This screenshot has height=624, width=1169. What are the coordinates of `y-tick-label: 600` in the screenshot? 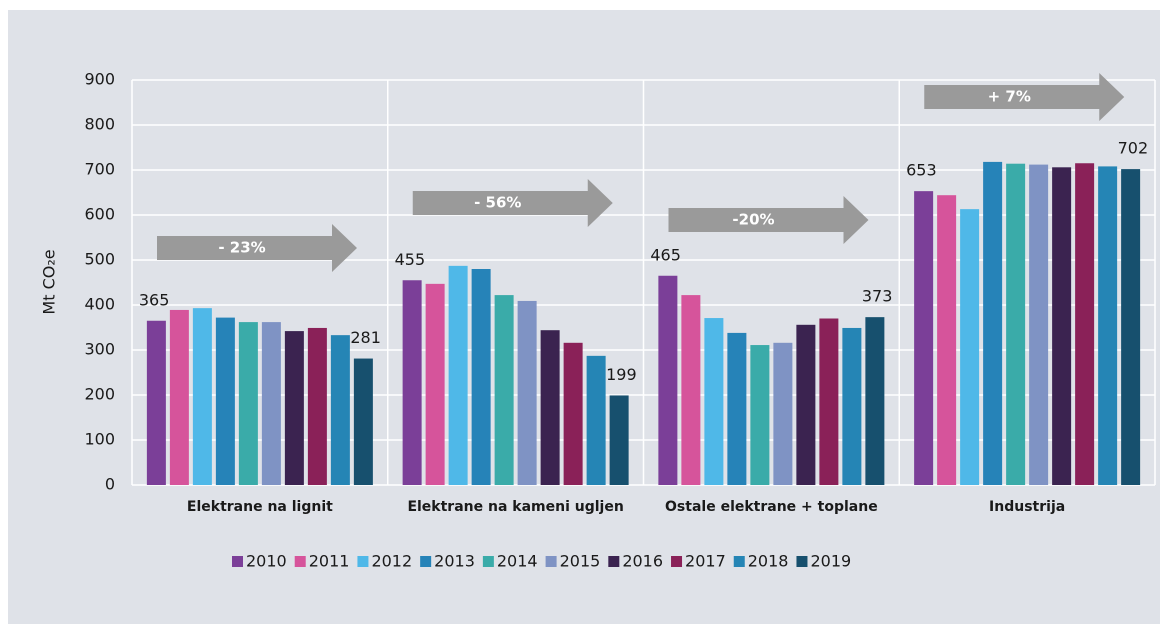 It's located at (99, 214).